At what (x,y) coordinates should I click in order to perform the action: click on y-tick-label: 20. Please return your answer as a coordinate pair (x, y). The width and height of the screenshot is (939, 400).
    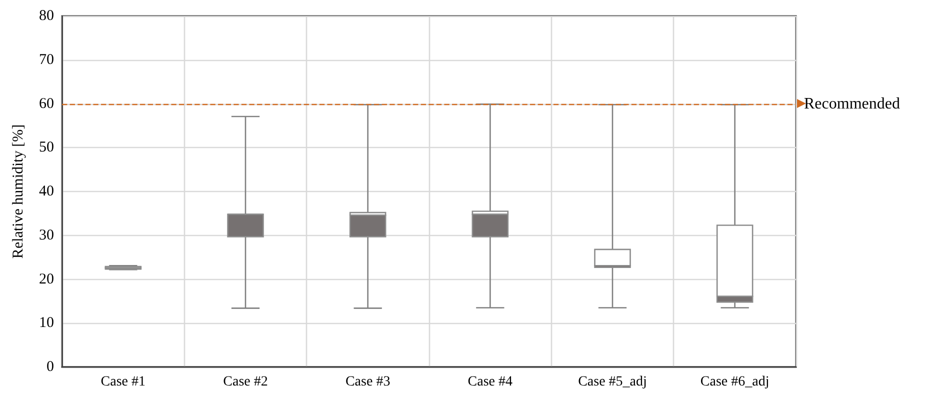
    Looking at the image, I should click on (46, 279).